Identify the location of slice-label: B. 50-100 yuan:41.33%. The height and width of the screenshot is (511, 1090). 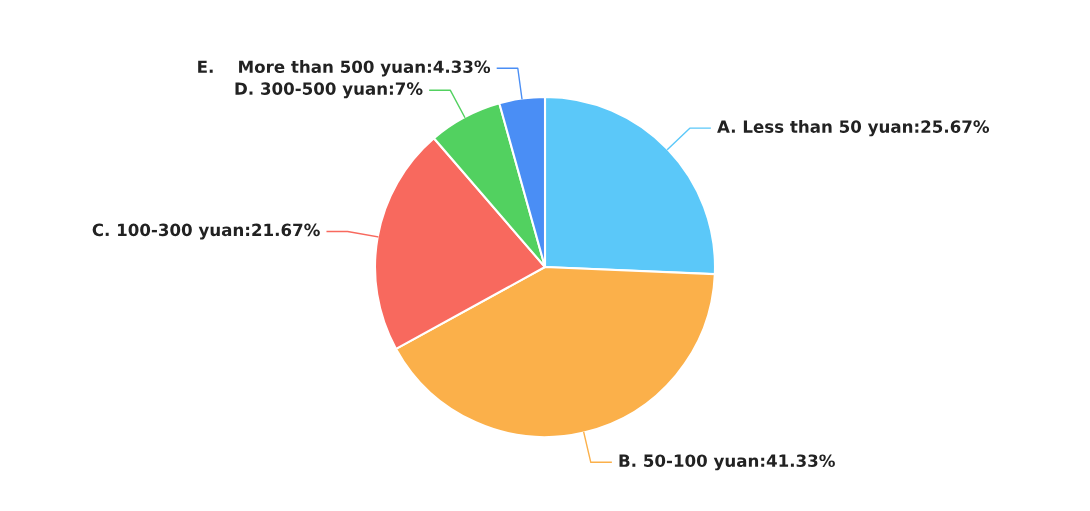
(727, 462).